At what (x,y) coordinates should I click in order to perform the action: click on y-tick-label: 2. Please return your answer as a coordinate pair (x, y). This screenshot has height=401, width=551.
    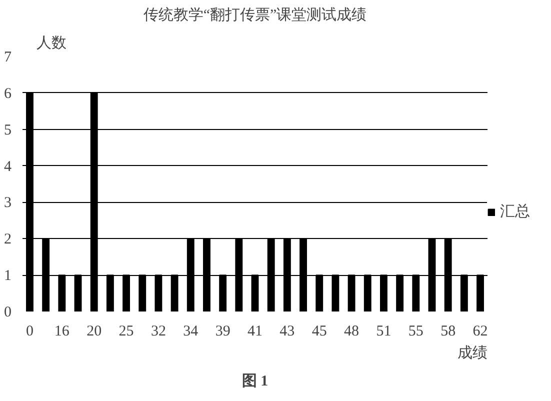
    Looking at the image, I should click on (8, 240).